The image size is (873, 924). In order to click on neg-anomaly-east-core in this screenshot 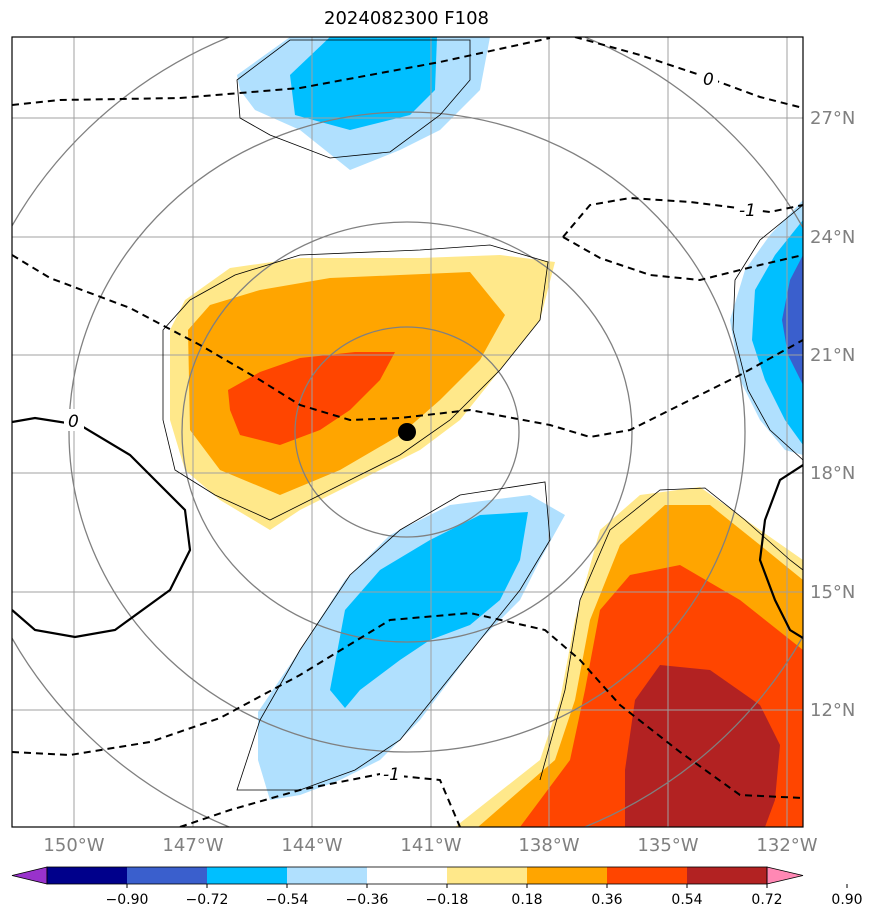, I will do `click(777, 332)`.